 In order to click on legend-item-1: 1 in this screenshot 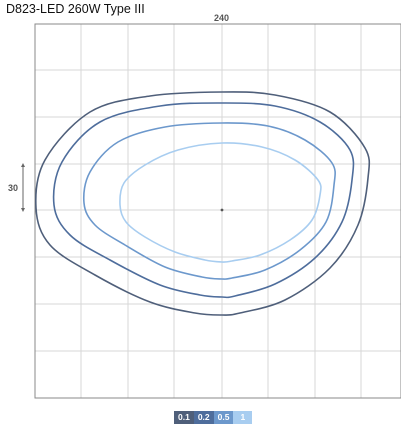, I will do `click(243, 417)`.